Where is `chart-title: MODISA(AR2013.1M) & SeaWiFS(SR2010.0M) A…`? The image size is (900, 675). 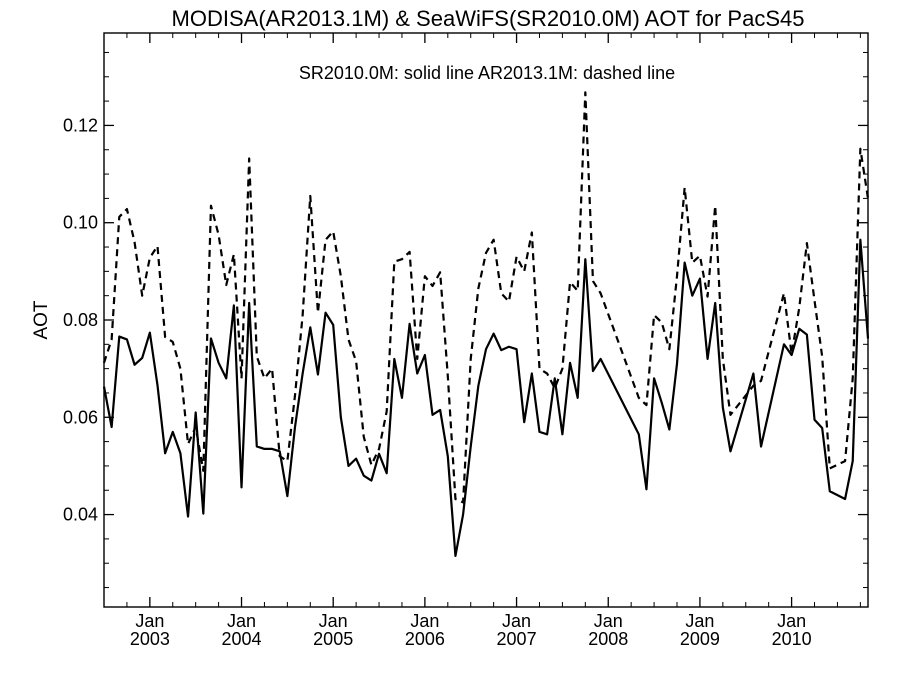
chart-title: MODISA(AR2013.1M) & SeaWiFS(SR2010.0M) A… is located at coordinates (488, 18).